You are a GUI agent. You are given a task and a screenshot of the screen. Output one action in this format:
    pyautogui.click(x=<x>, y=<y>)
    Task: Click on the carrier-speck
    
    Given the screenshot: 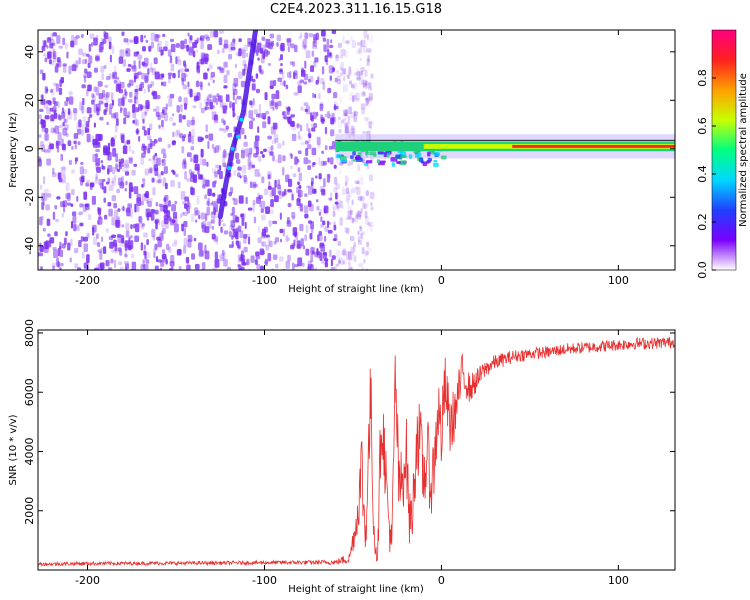 What is the action you would take?
    pyautogui.click(x=398, y=162)
    